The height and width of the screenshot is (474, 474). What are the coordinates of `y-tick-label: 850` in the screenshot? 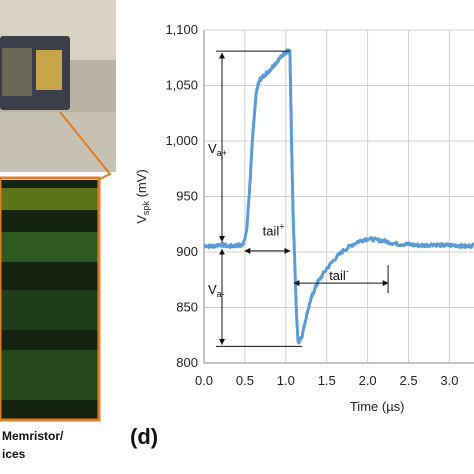 It's located at (187, 307).